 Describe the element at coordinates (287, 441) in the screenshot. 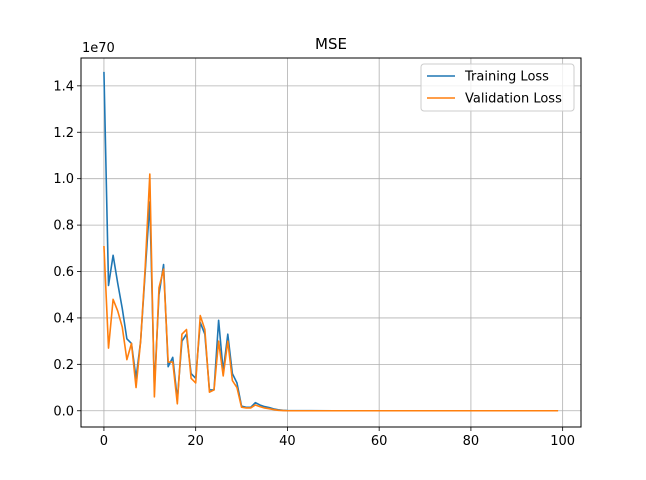

I see `x-tick-label: 40` at that location.